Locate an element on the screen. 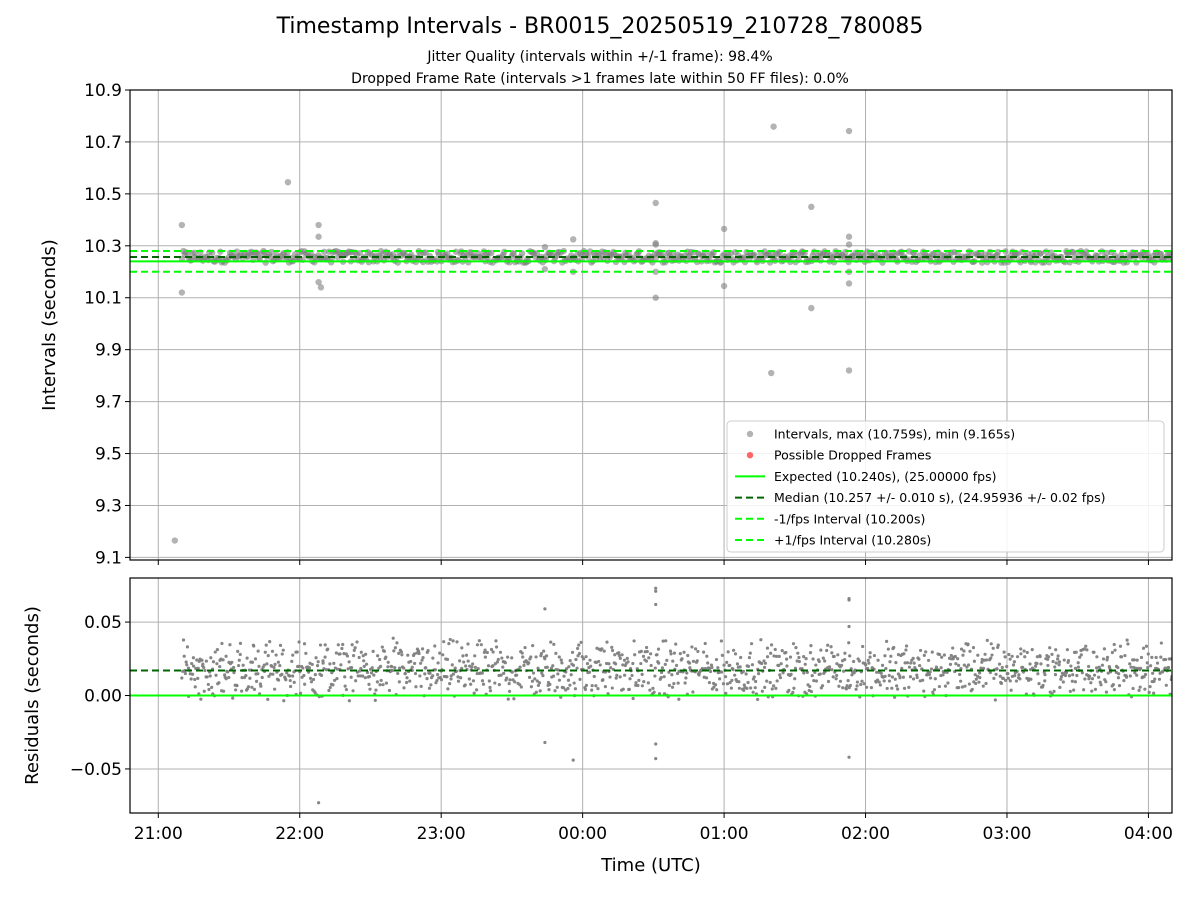 The image size is (1200, 900). top-ytick-label: 9.5 is located at coordinates (108, 455).